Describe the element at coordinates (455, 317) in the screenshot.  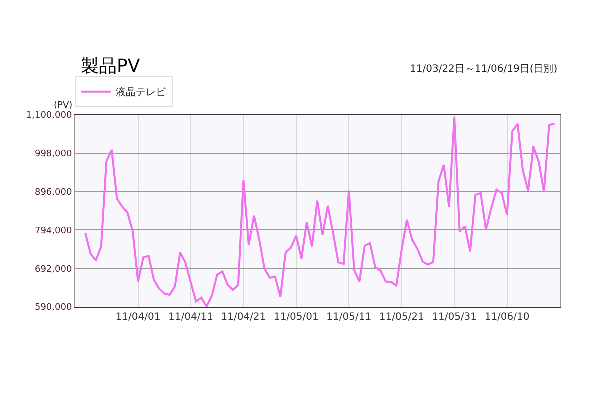
I see `x-tick-label: 11/05/31` at that location.